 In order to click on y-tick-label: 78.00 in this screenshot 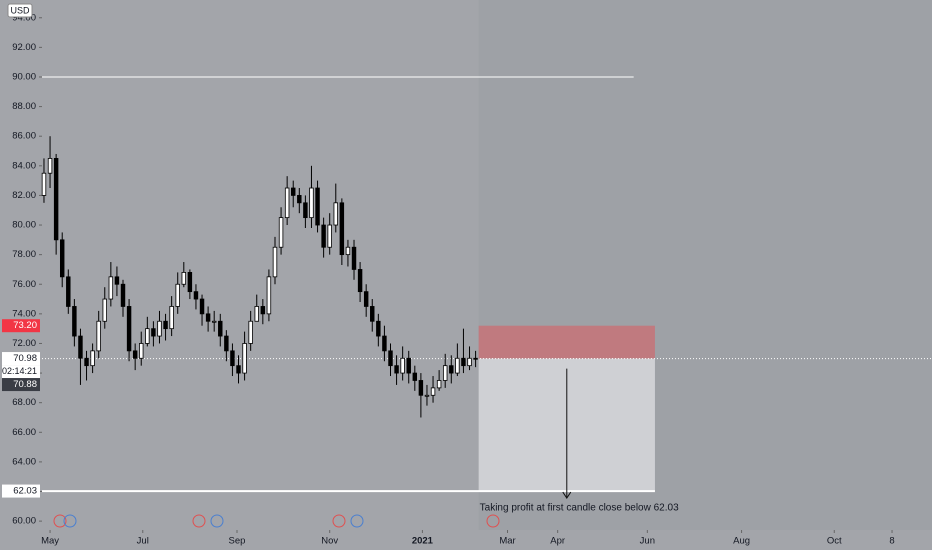, I will do `click(24, 254)`.